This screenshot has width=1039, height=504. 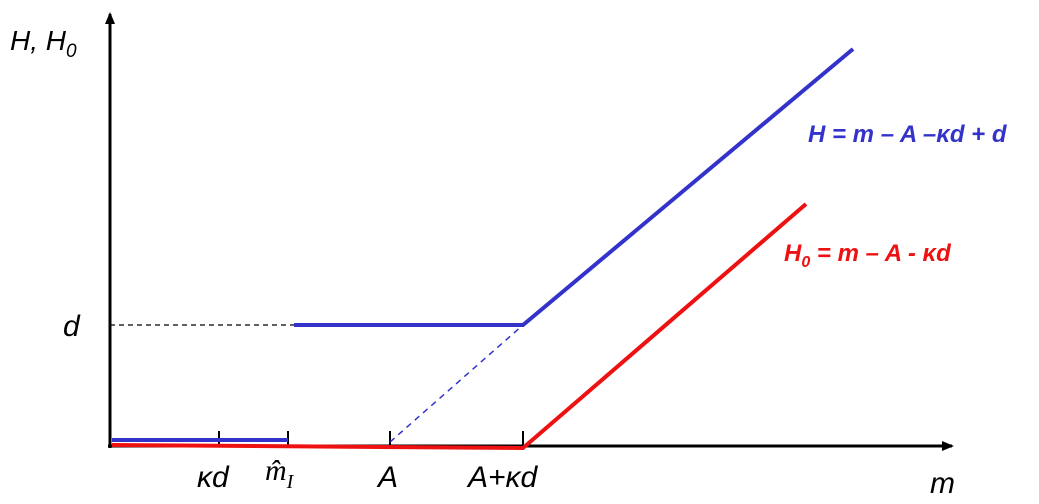 I want to click on m-hat-label: m̂I, so click(x=280, y=473).